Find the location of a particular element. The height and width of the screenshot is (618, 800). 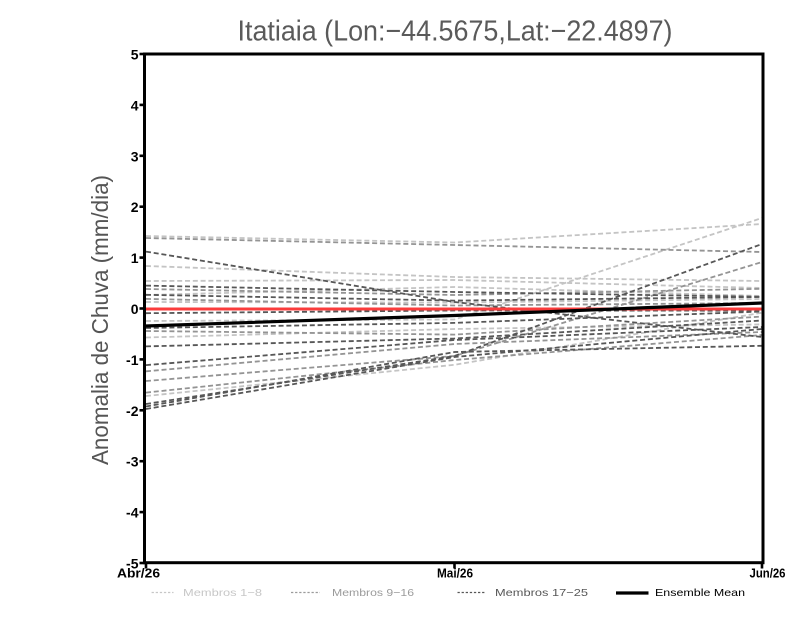

svg-text: -4 is located at coordinates (132, 513).